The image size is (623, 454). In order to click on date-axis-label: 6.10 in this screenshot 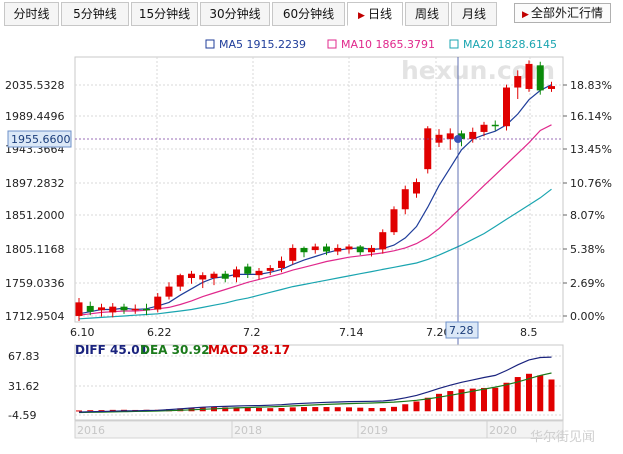, I will do `click(82, 332)`.